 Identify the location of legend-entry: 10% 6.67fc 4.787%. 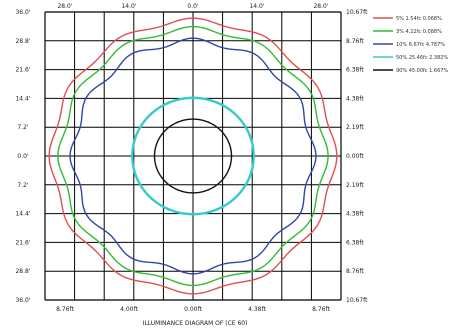
(420, 45).